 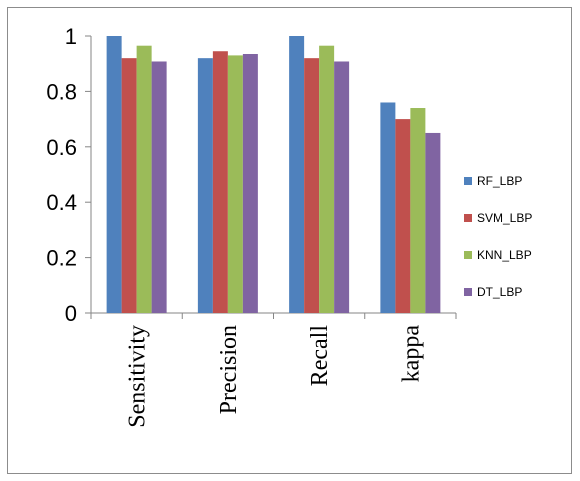 What do you see at coordinates (220, 182) in the screenshot?
I see `bar-svm-lbp-precision` at bounding box center [220, 182].